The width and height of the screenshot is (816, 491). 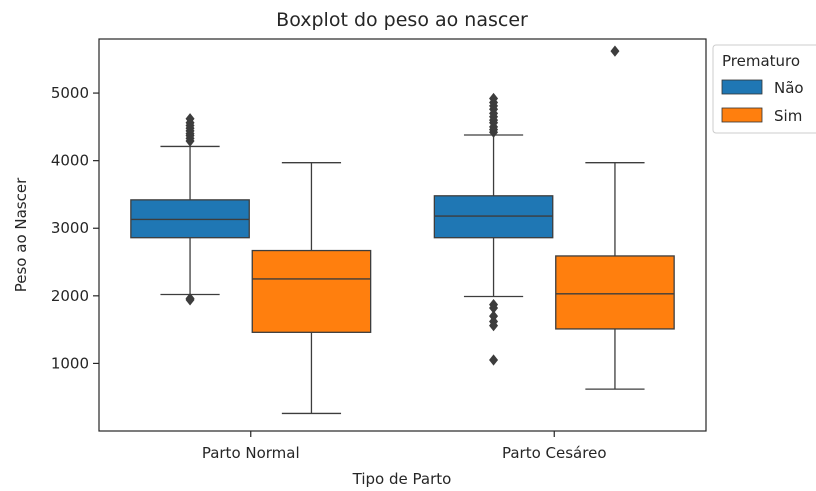 What do you see at coordinates (70, 161) in the screenshot?
I see `y-tick-label: 4000` at bounding box center [70, 161].